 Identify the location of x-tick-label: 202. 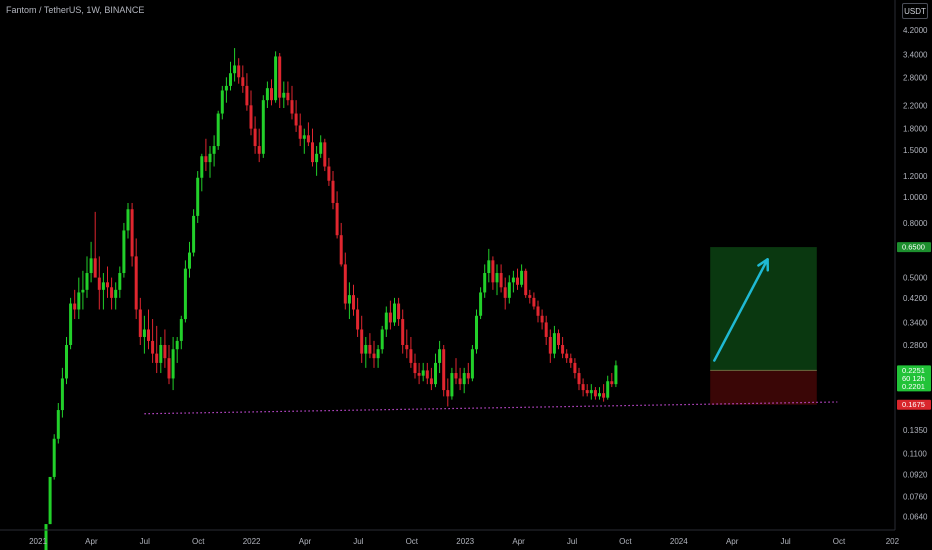
(893, 541).